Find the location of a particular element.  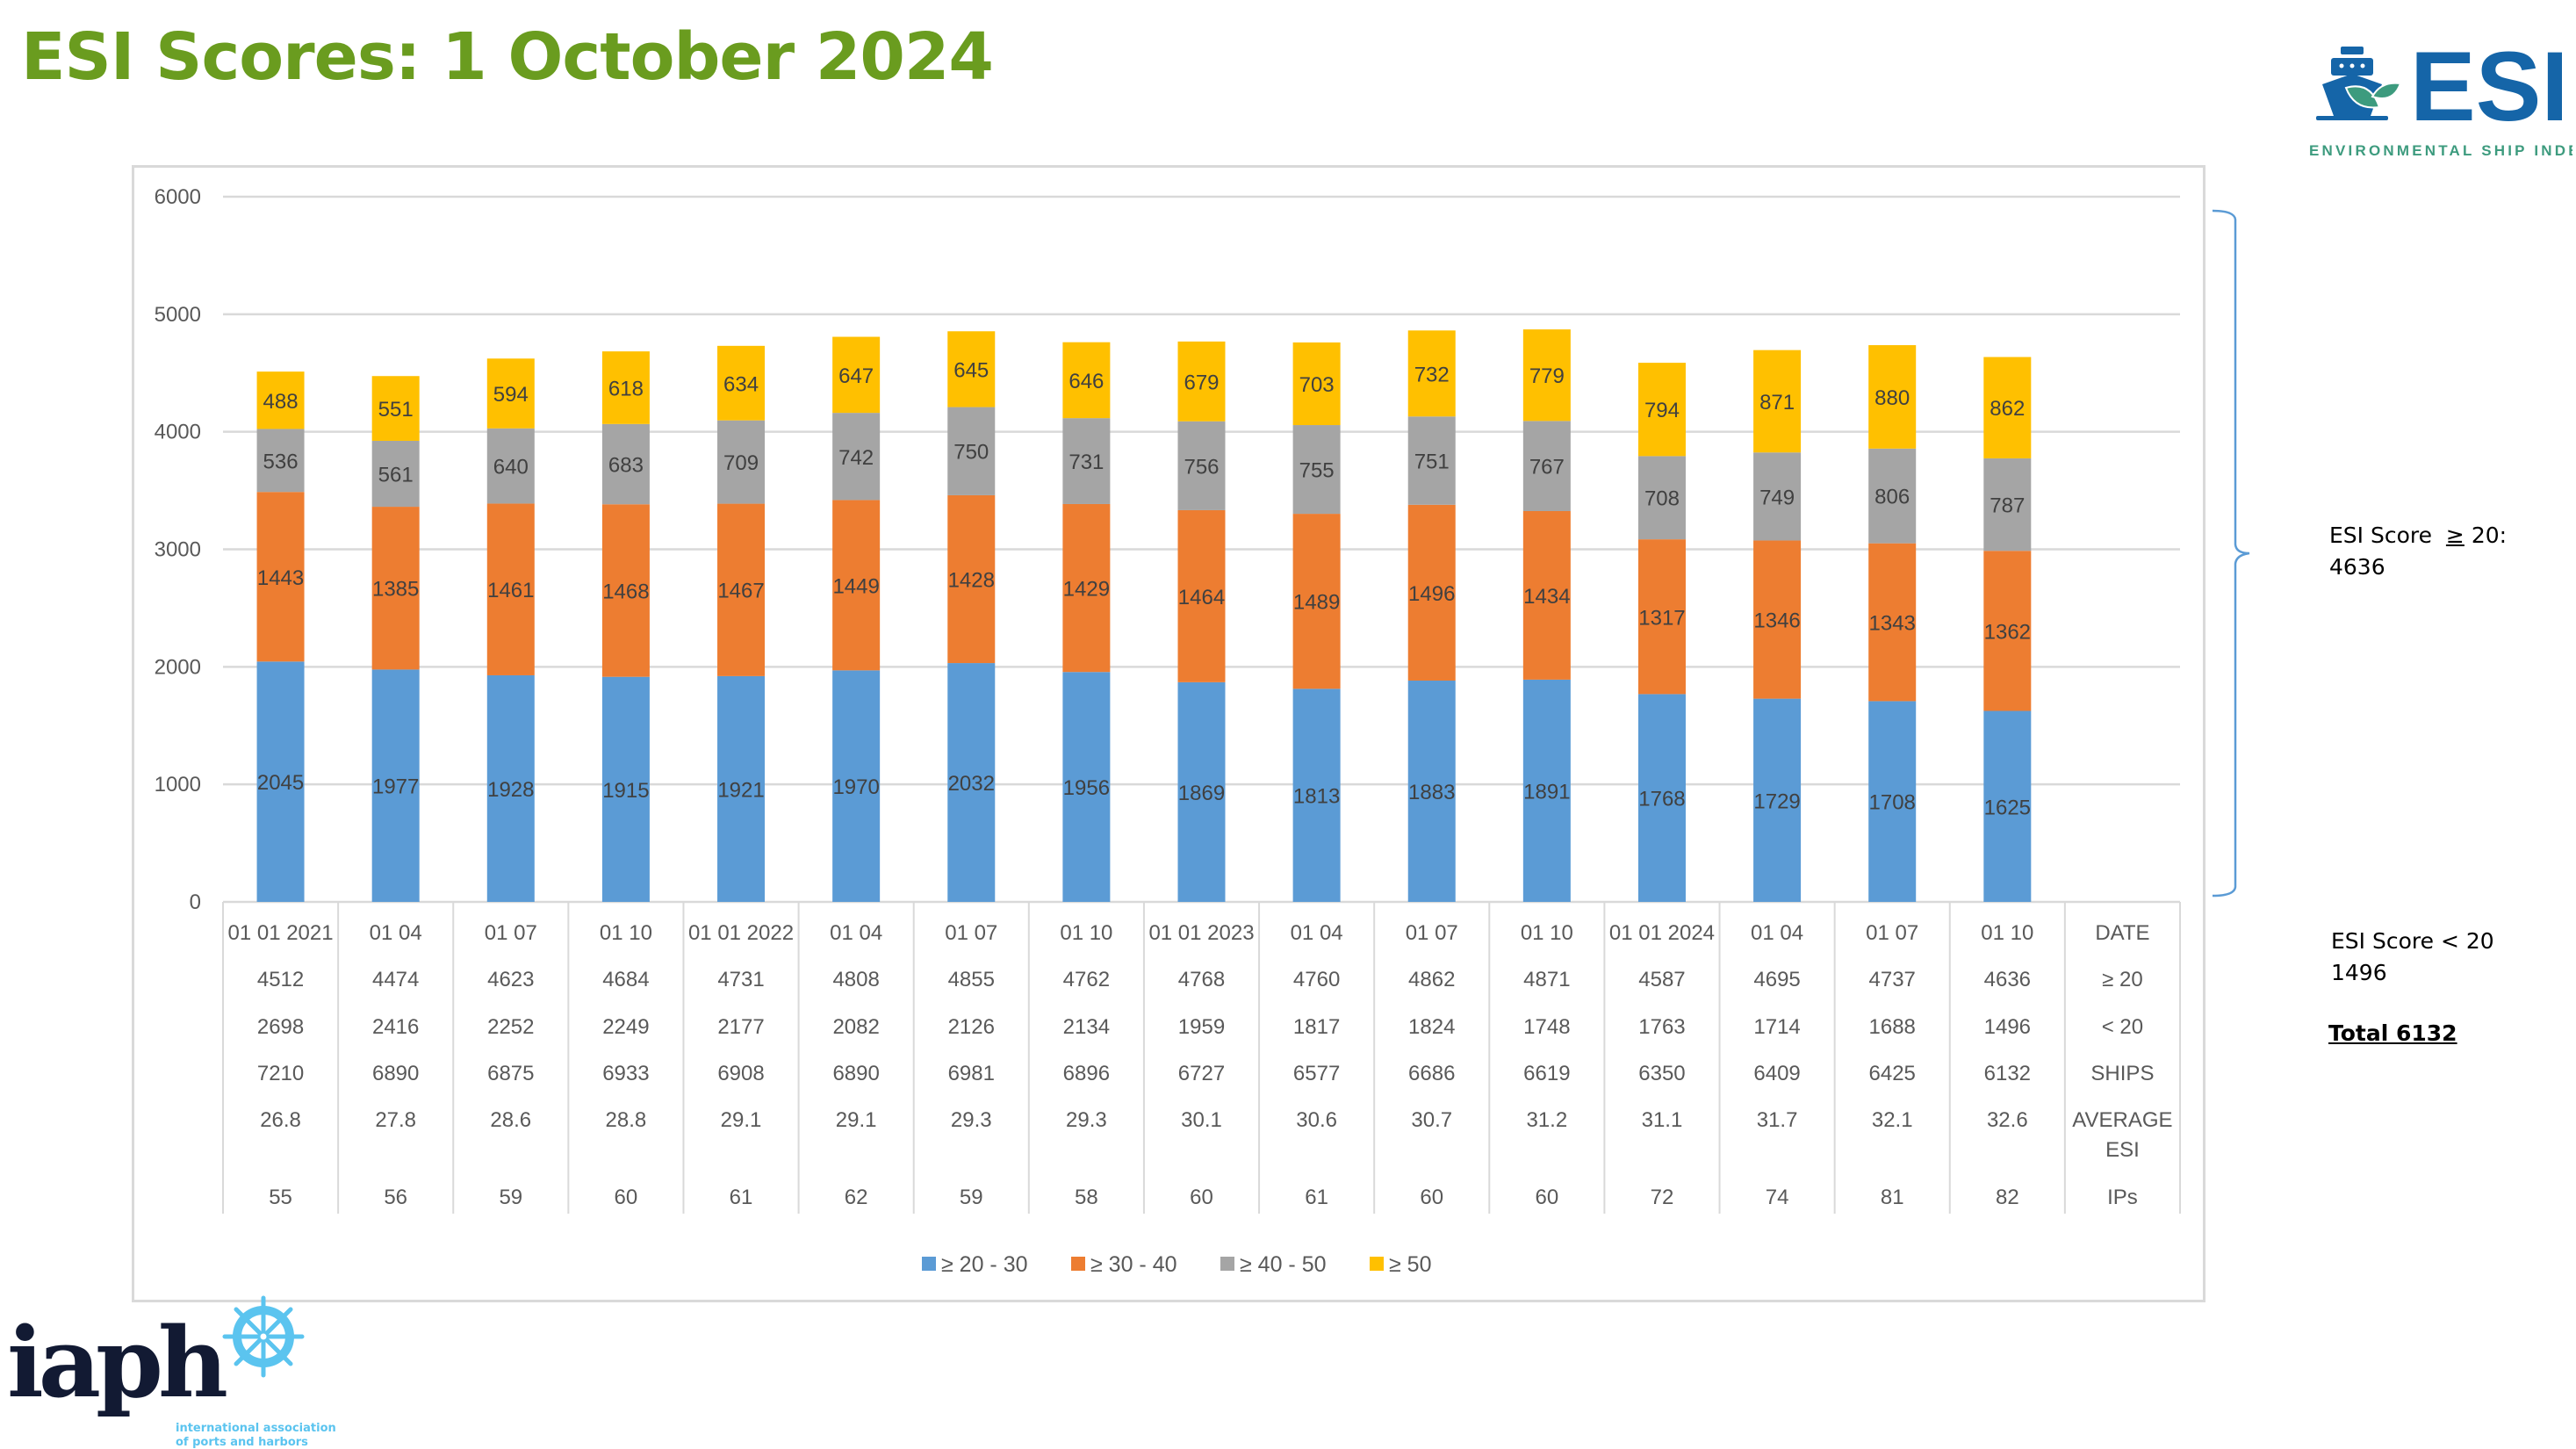

table-cell: 4855 is located at coordinates (971, 979).